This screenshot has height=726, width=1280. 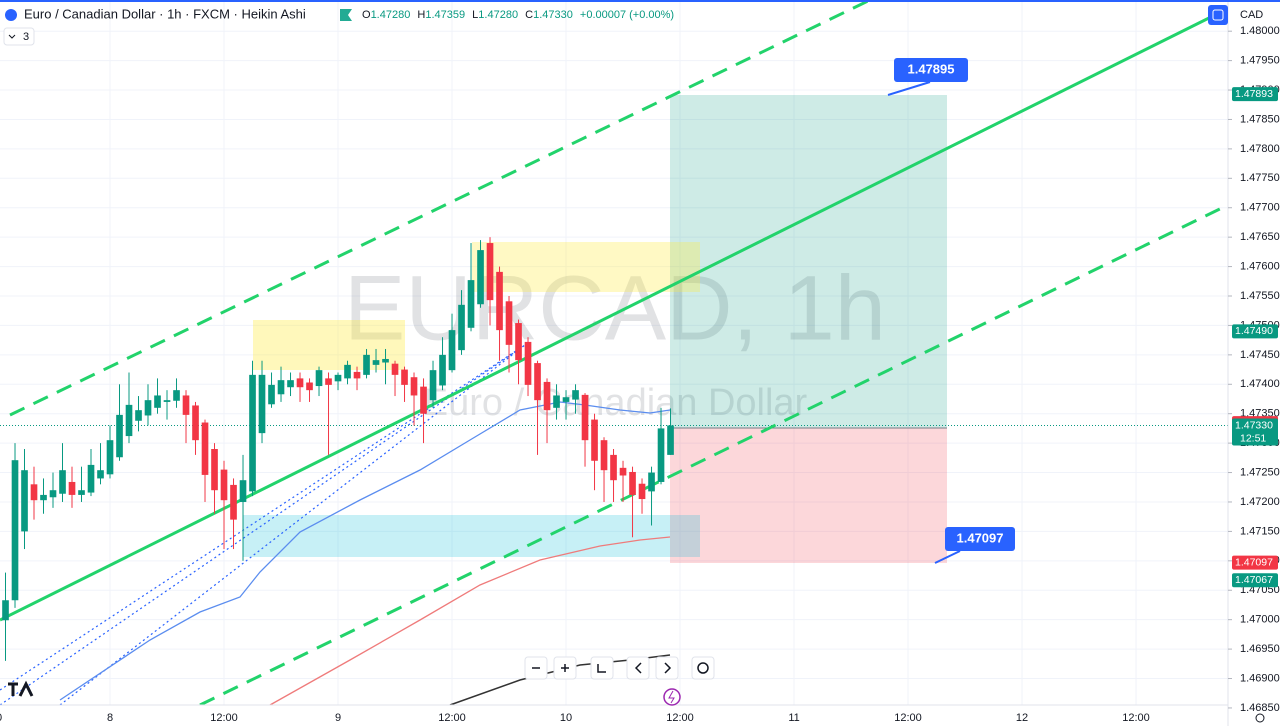 What do you see at coordinates (1260, 296) in the screenshot?
I see `y-tick-label: 1.47550` at bounding box center [1260, 296].